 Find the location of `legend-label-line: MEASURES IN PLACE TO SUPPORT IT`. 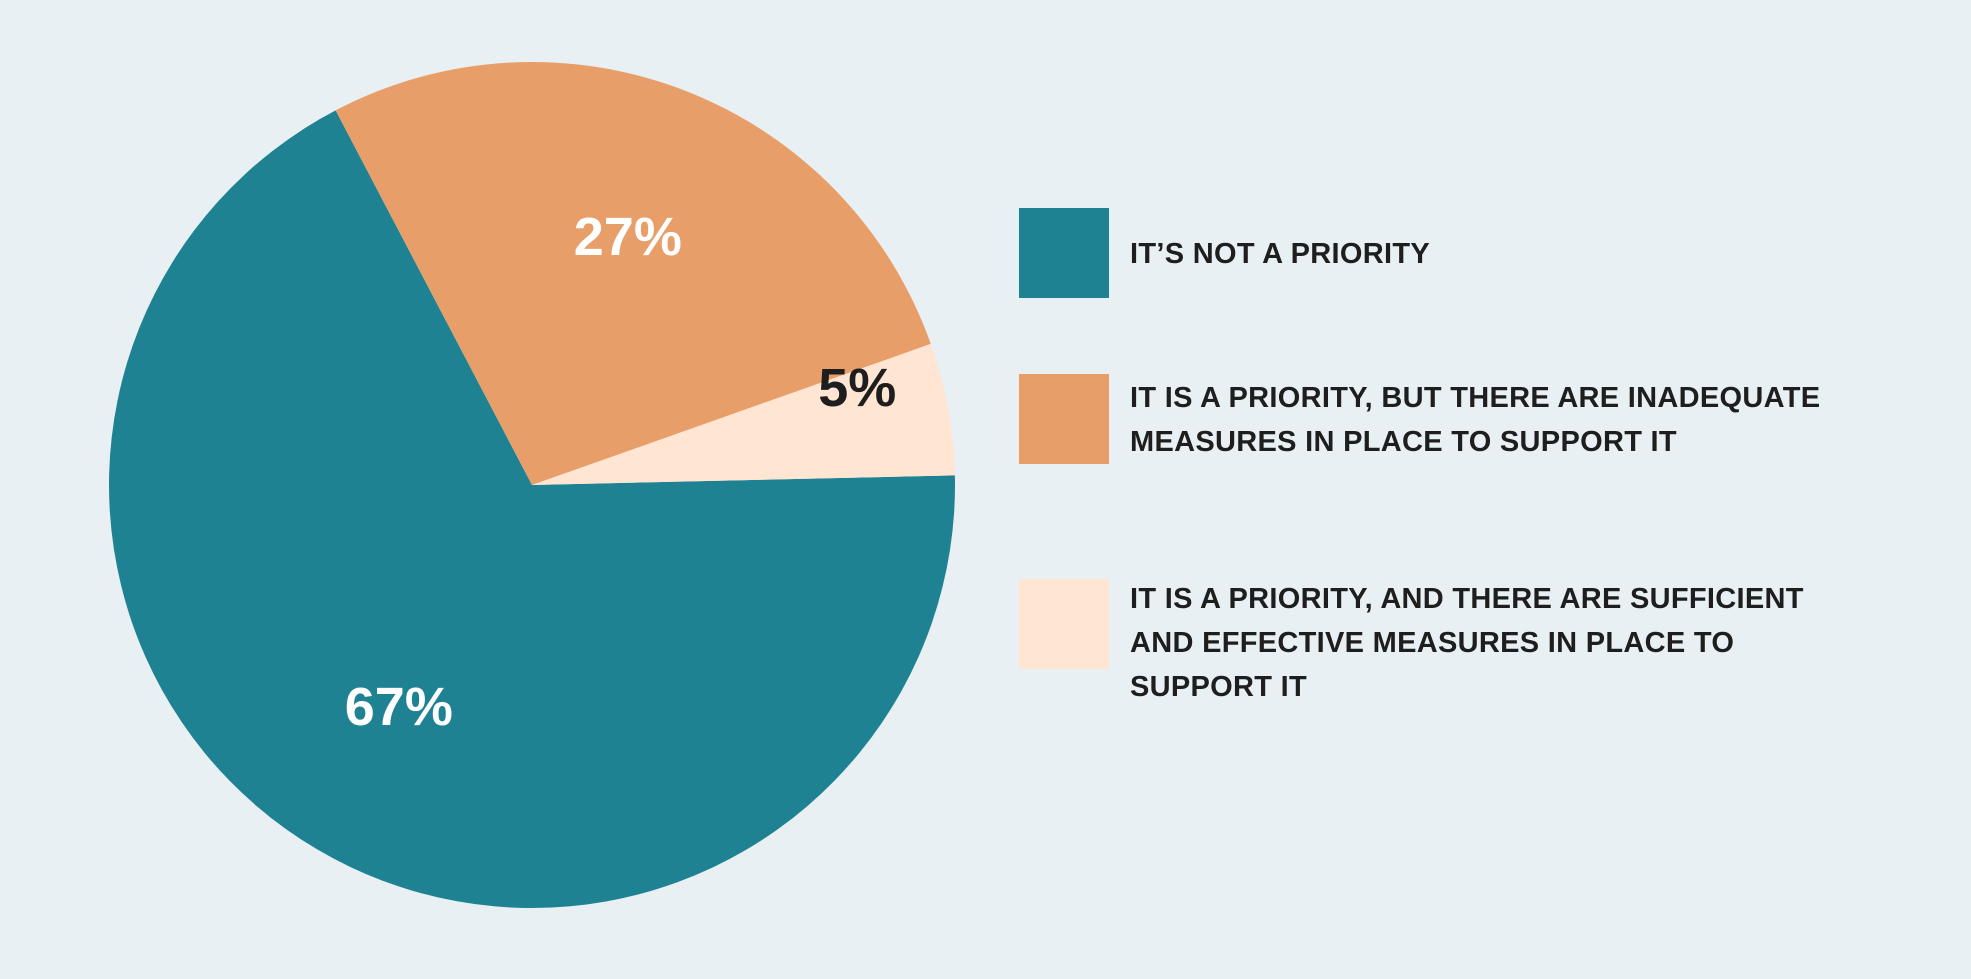

legend-label-line: MEASURES IN PLACE TO SUPPORT IT is located at coordinates (1403, 442).